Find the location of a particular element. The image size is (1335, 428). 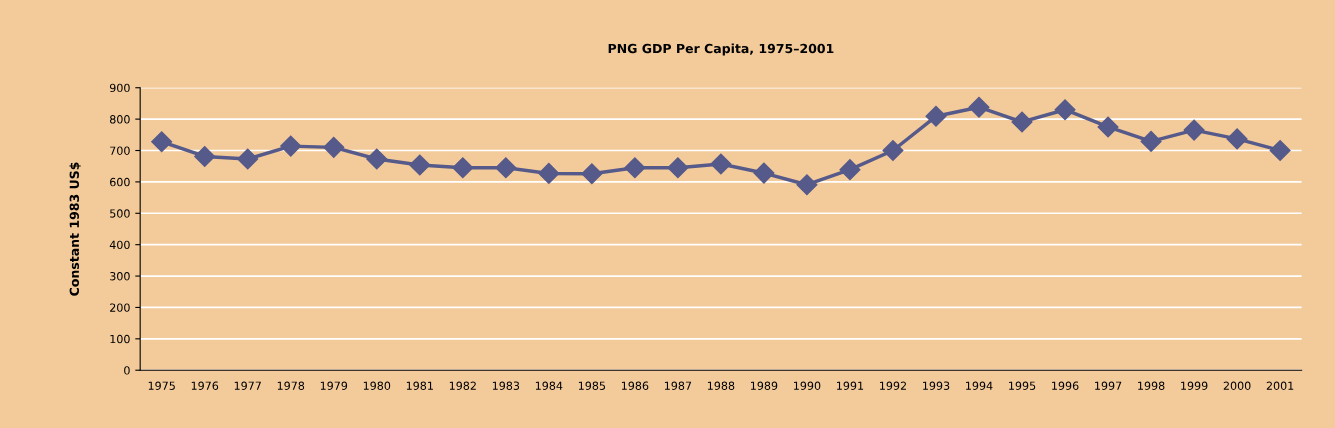

x-tick-label: 1980 is located at coordinates (377, 385).